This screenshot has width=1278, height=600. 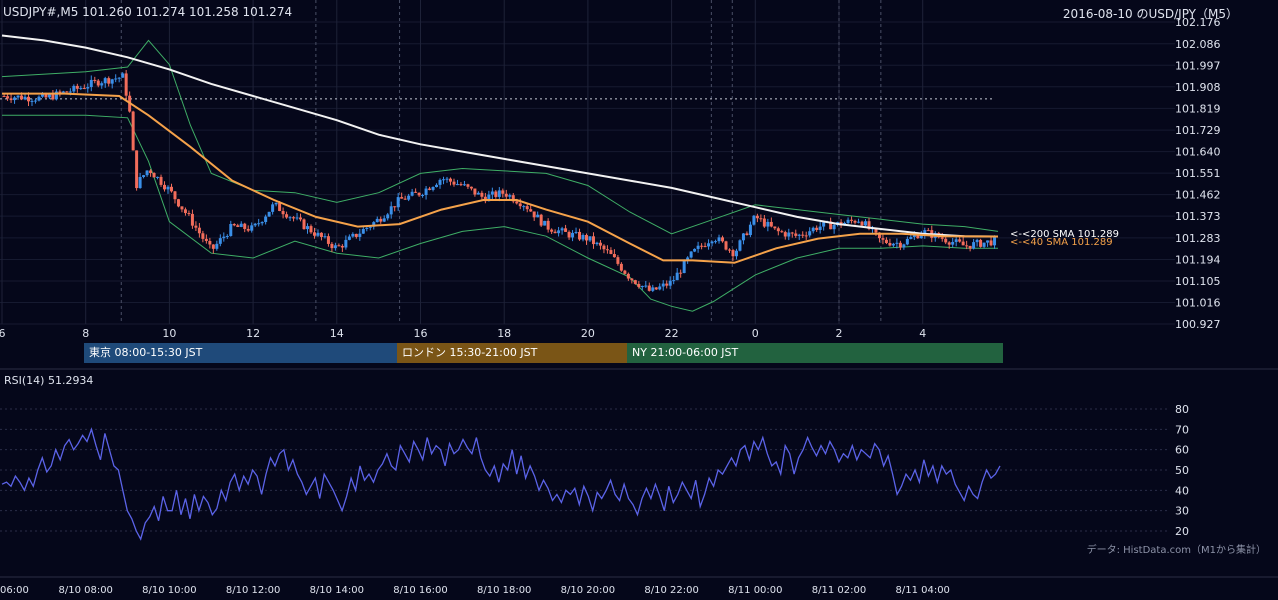 What do you see at coordinates (1182, 450) in the screenshot?
I see `rsi-y-tick-label: 60` at bounding box center [1182, 450].